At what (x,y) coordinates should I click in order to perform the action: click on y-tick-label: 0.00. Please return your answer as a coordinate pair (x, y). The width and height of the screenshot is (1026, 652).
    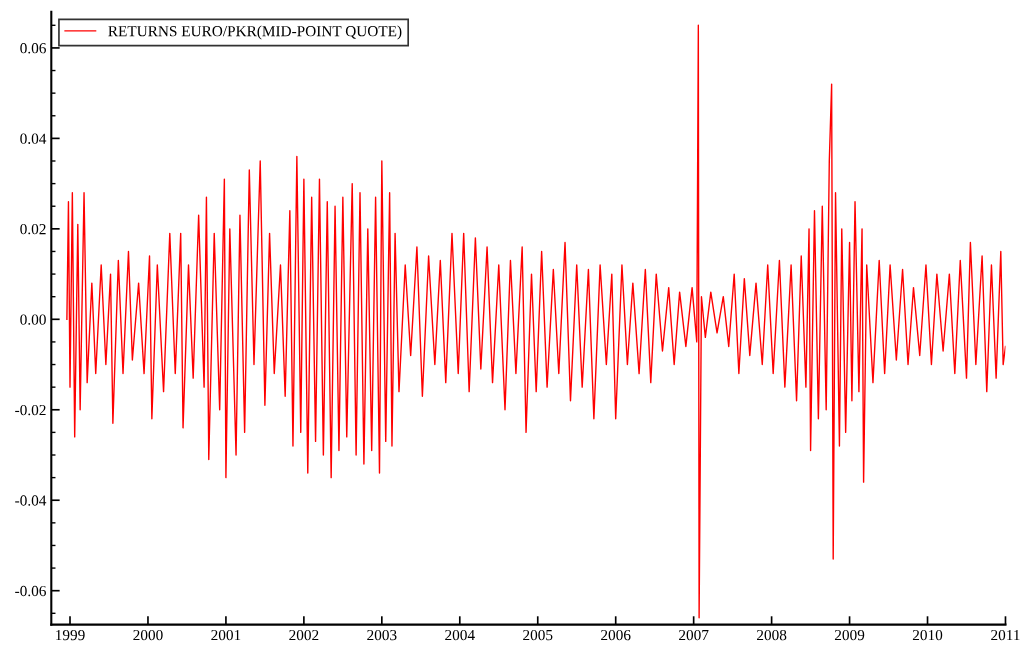
    Looking at the image, I should click on (33, 319).